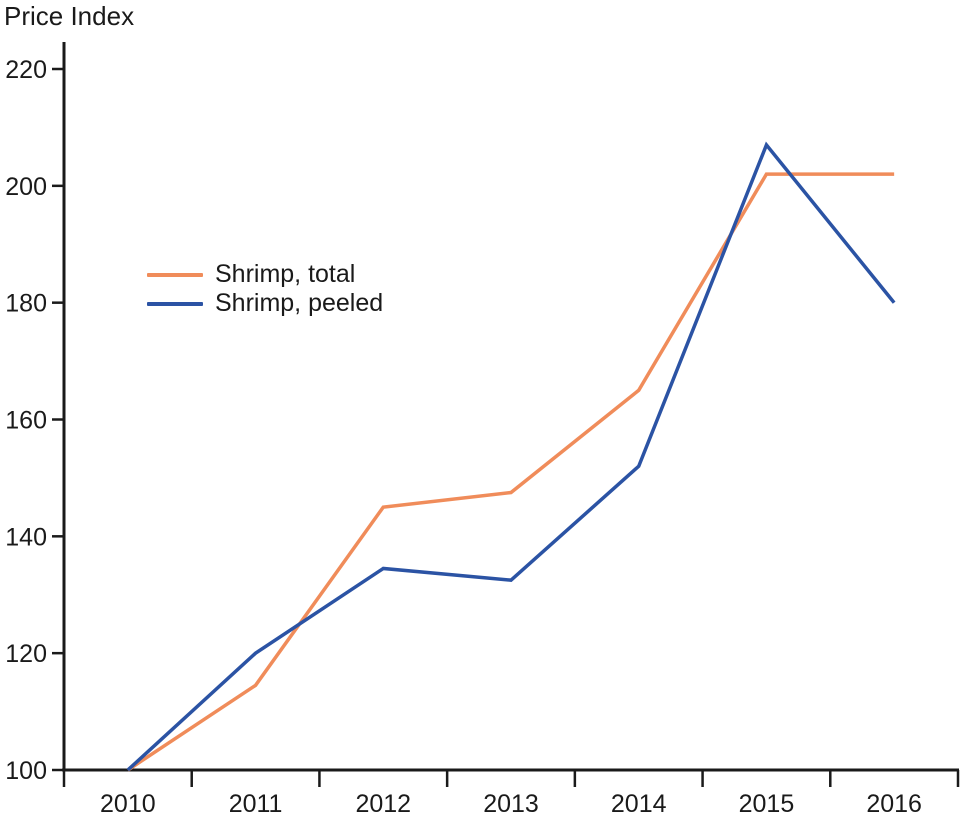  Describe the element at coordinates (26, 654) in the screenshot. I see `y-tick-label: 120` at that location.